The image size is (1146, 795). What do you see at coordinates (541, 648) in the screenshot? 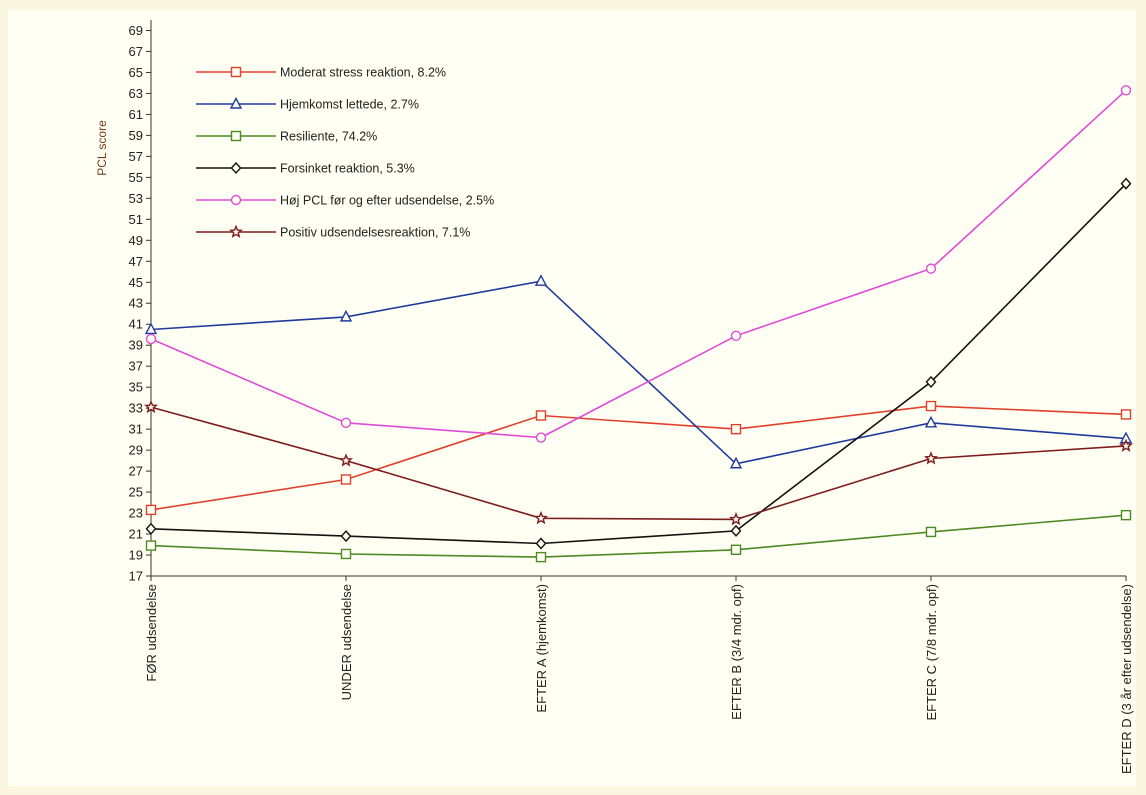
I see `x-category-label: EFTER A (hjemkomst)` at bounding box center [541, 648].